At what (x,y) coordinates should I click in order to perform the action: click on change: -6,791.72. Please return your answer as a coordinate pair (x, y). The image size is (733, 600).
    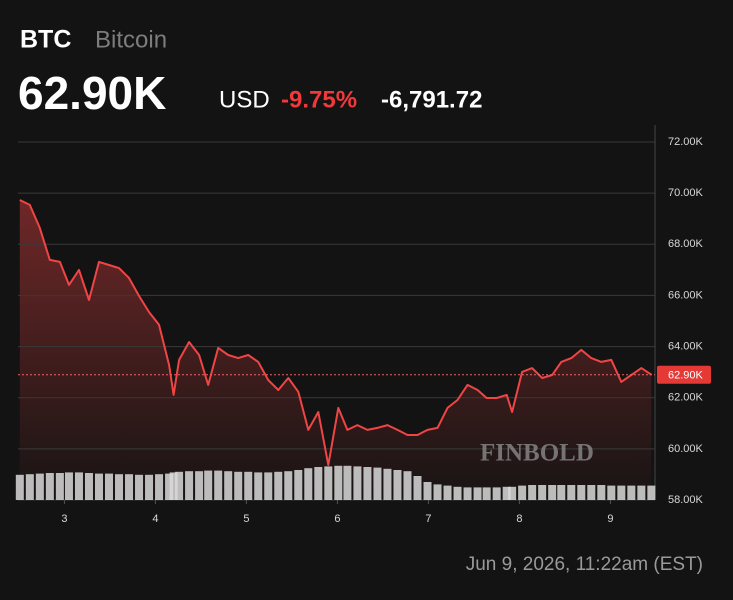
    Looking at the image, I should click on (431, 99).